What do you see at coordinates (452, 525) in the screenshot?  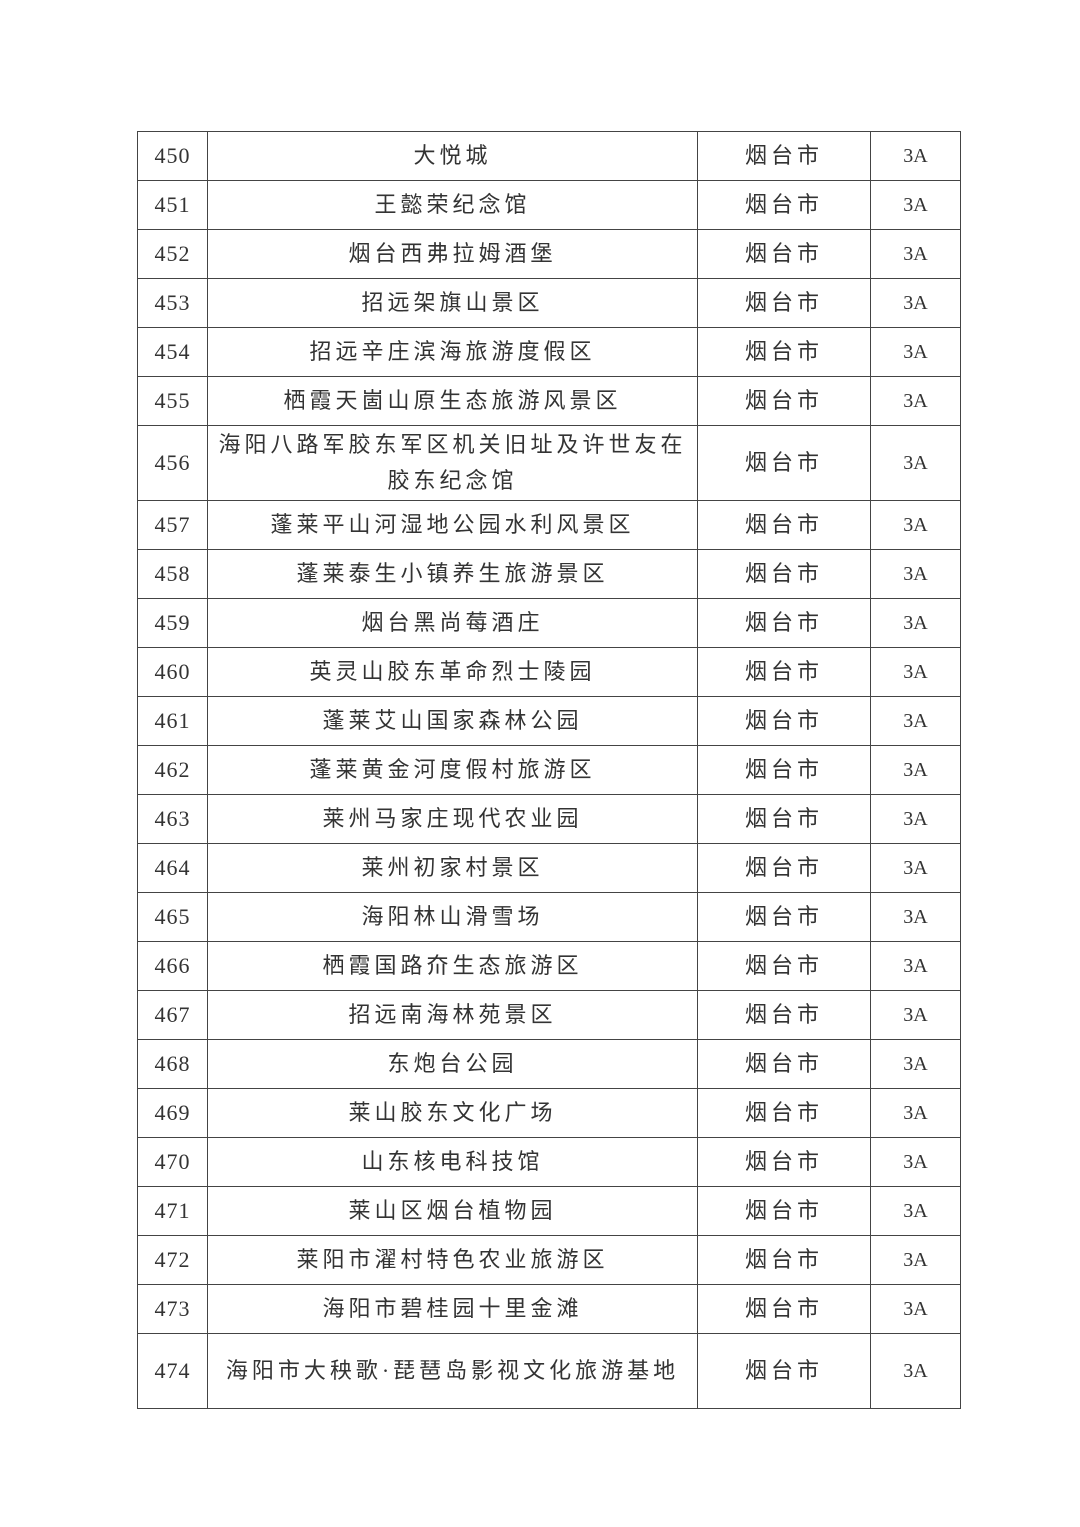 I see `spot-name: 蓬莱平山河湿地公园水利风景区` at bounding box center [452, 525].